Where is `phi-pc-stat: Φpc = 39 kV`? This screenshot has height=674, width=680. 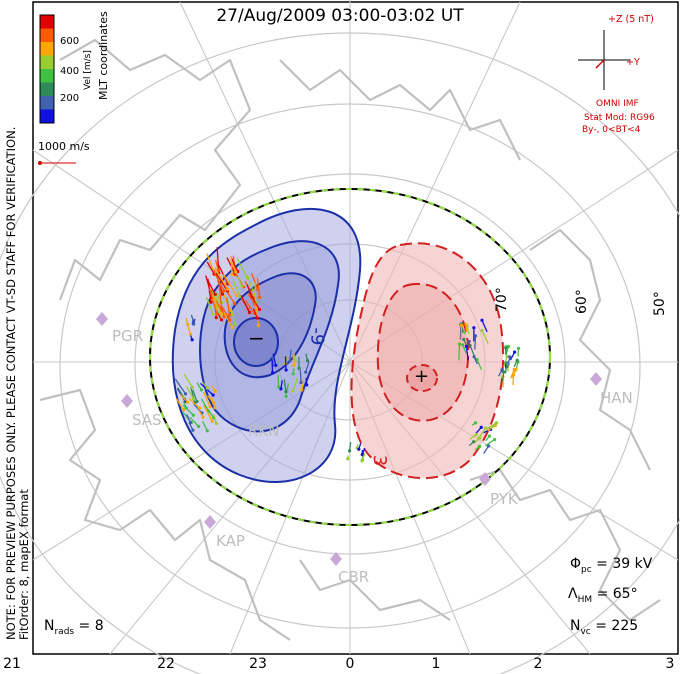 phi-pc-stat: Φpc = 39 kV is located at coordinates (611, 565).